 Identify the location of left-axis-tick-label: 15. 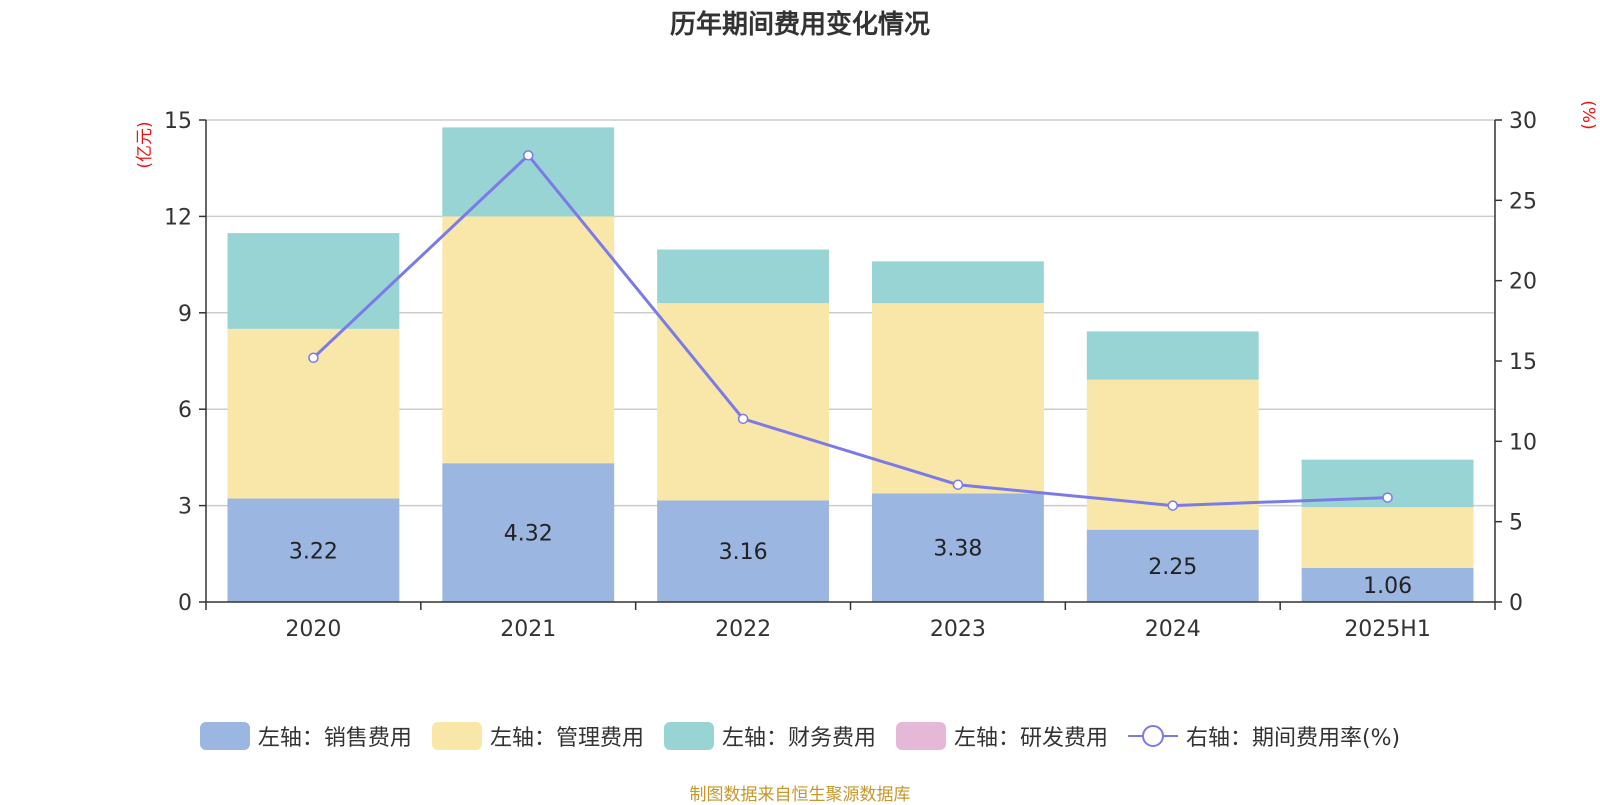
(178, 121).